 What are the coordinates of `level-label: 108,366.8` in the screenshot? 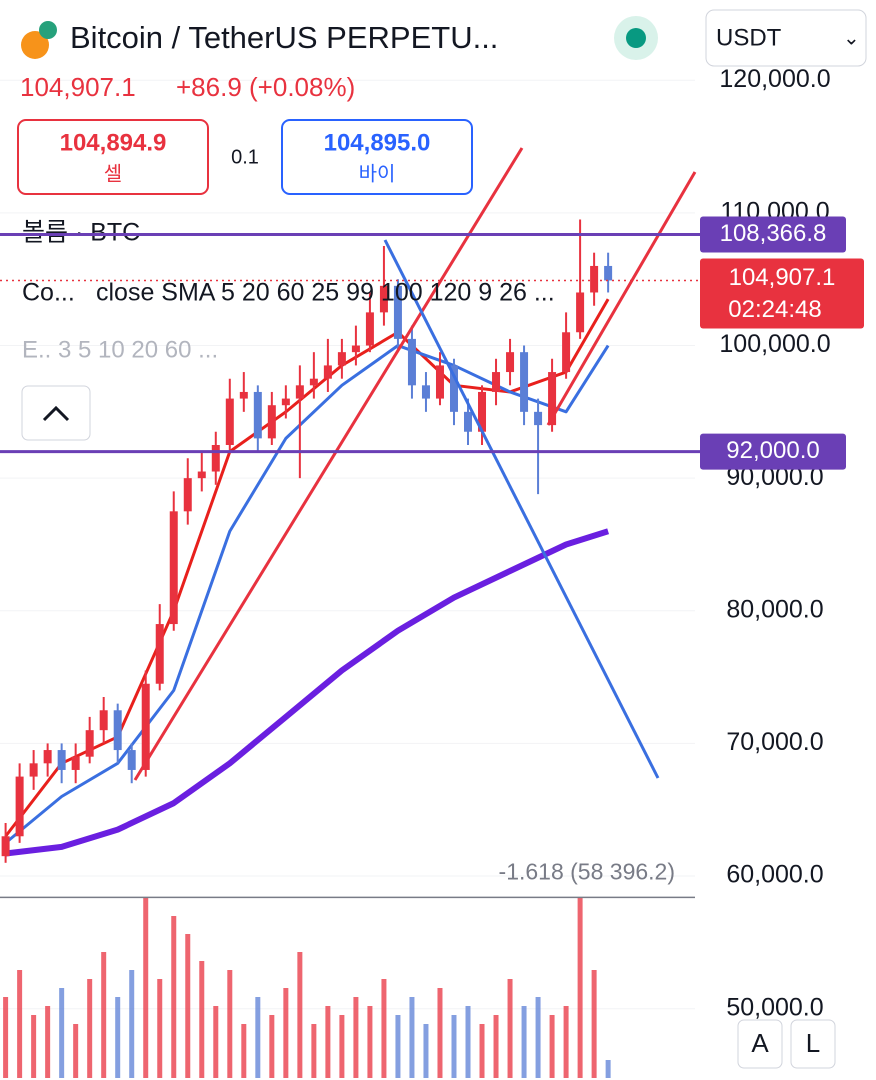 It's located at (773, 233).